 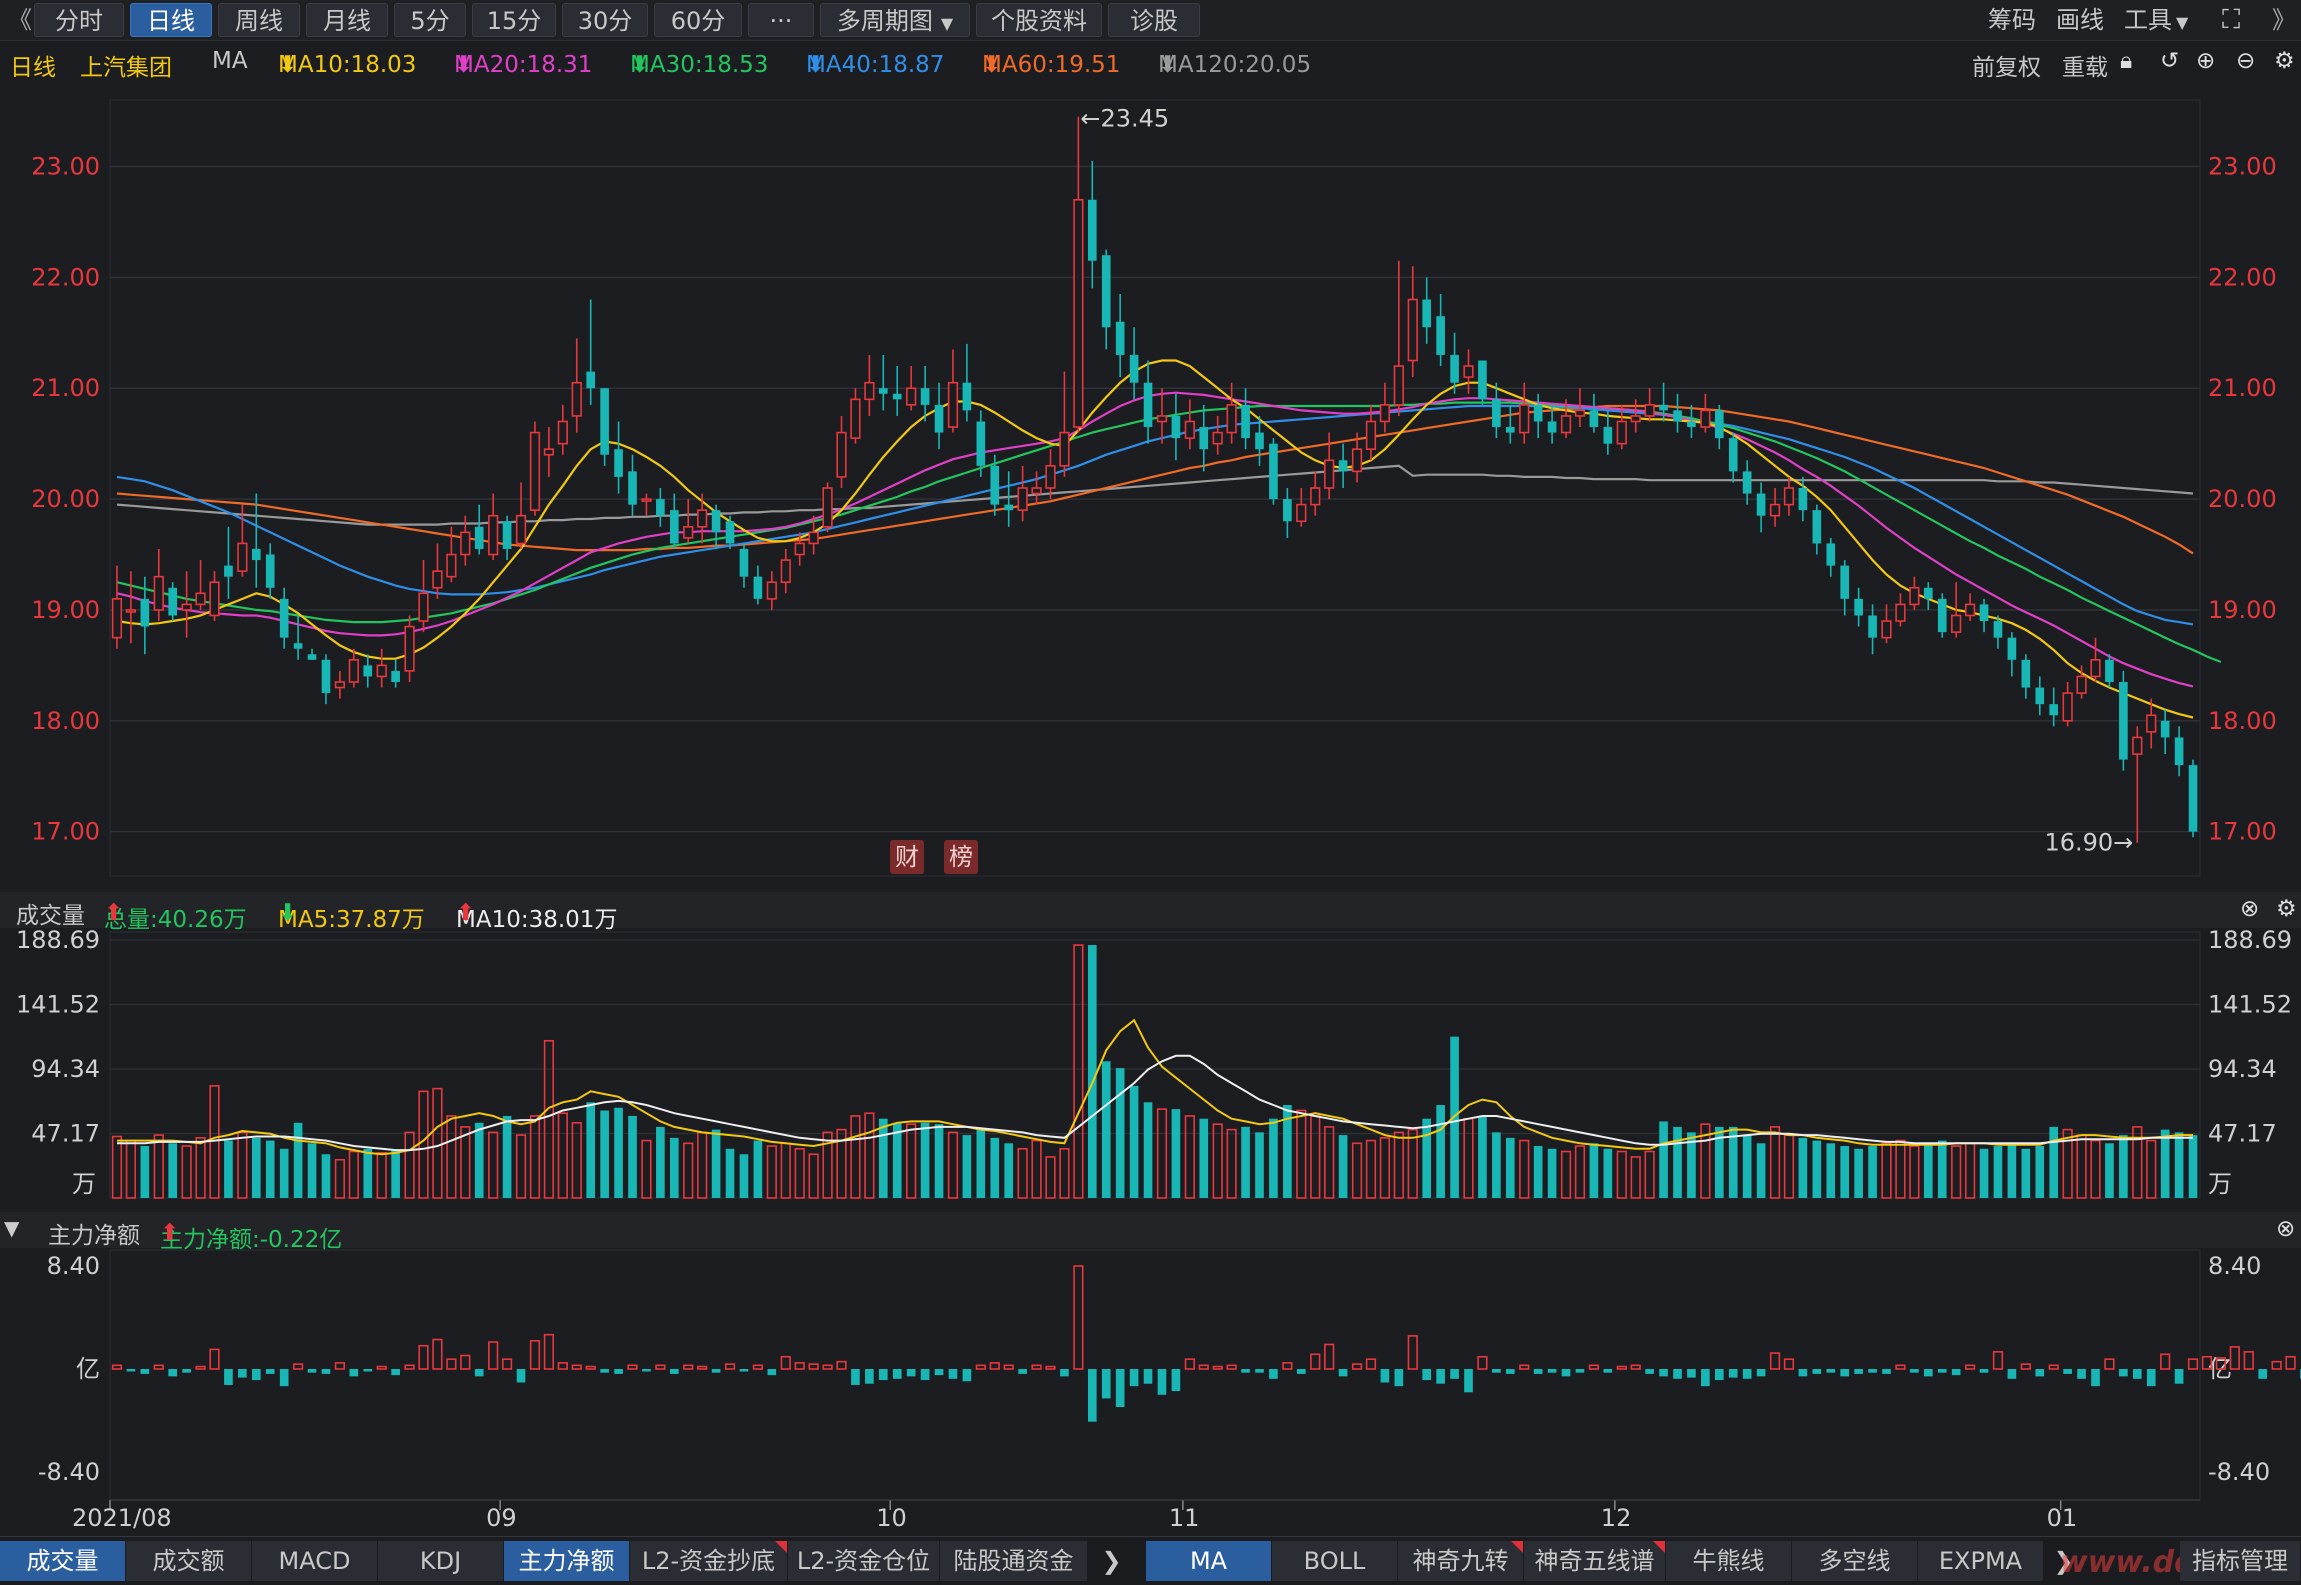 I want to click on tab-5min: 5分, so click(x=430, y=20).